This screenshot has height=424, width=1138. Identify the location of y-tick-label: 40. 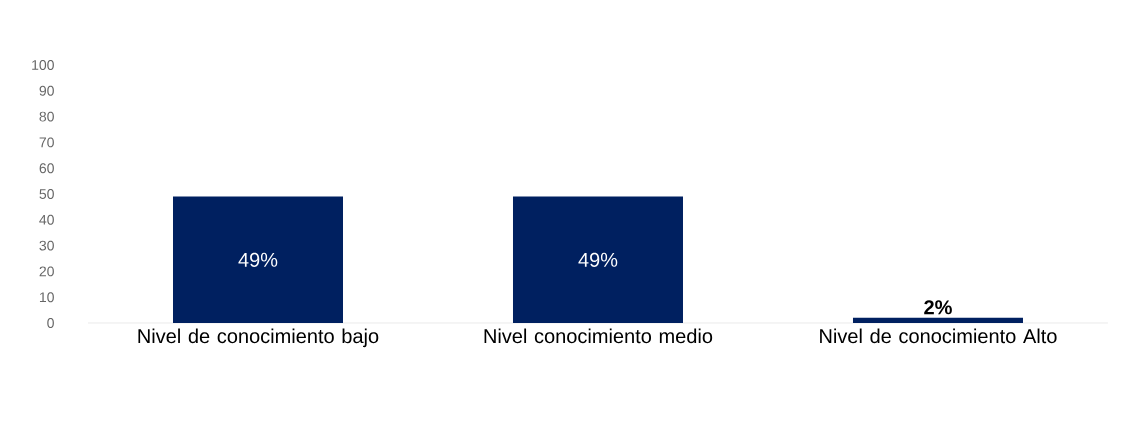
(46, 219).